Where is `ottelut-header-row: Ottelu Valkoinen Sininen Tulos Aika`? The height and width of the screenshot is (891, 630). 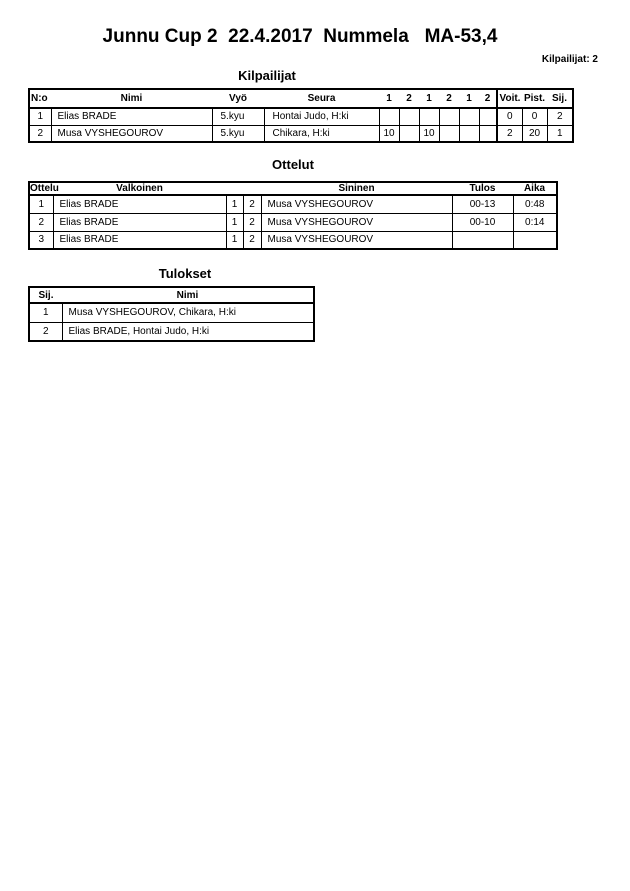 ottelut-header-row: Ottelu Valkoinen Sininen Tulos Aika is located at coordinates (293, 189).